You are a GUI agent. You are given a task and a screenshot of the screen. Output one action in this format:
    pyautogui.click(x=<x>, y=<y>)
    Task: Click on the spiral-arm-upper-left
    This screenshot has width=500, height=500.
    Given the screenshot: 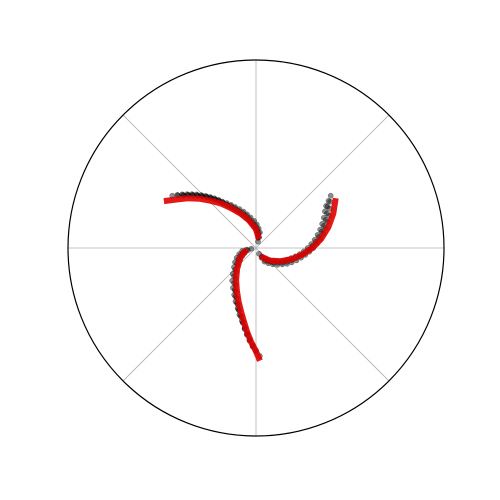 What is the action you would take?
    pyautogui.click(x=212, y=217)
    